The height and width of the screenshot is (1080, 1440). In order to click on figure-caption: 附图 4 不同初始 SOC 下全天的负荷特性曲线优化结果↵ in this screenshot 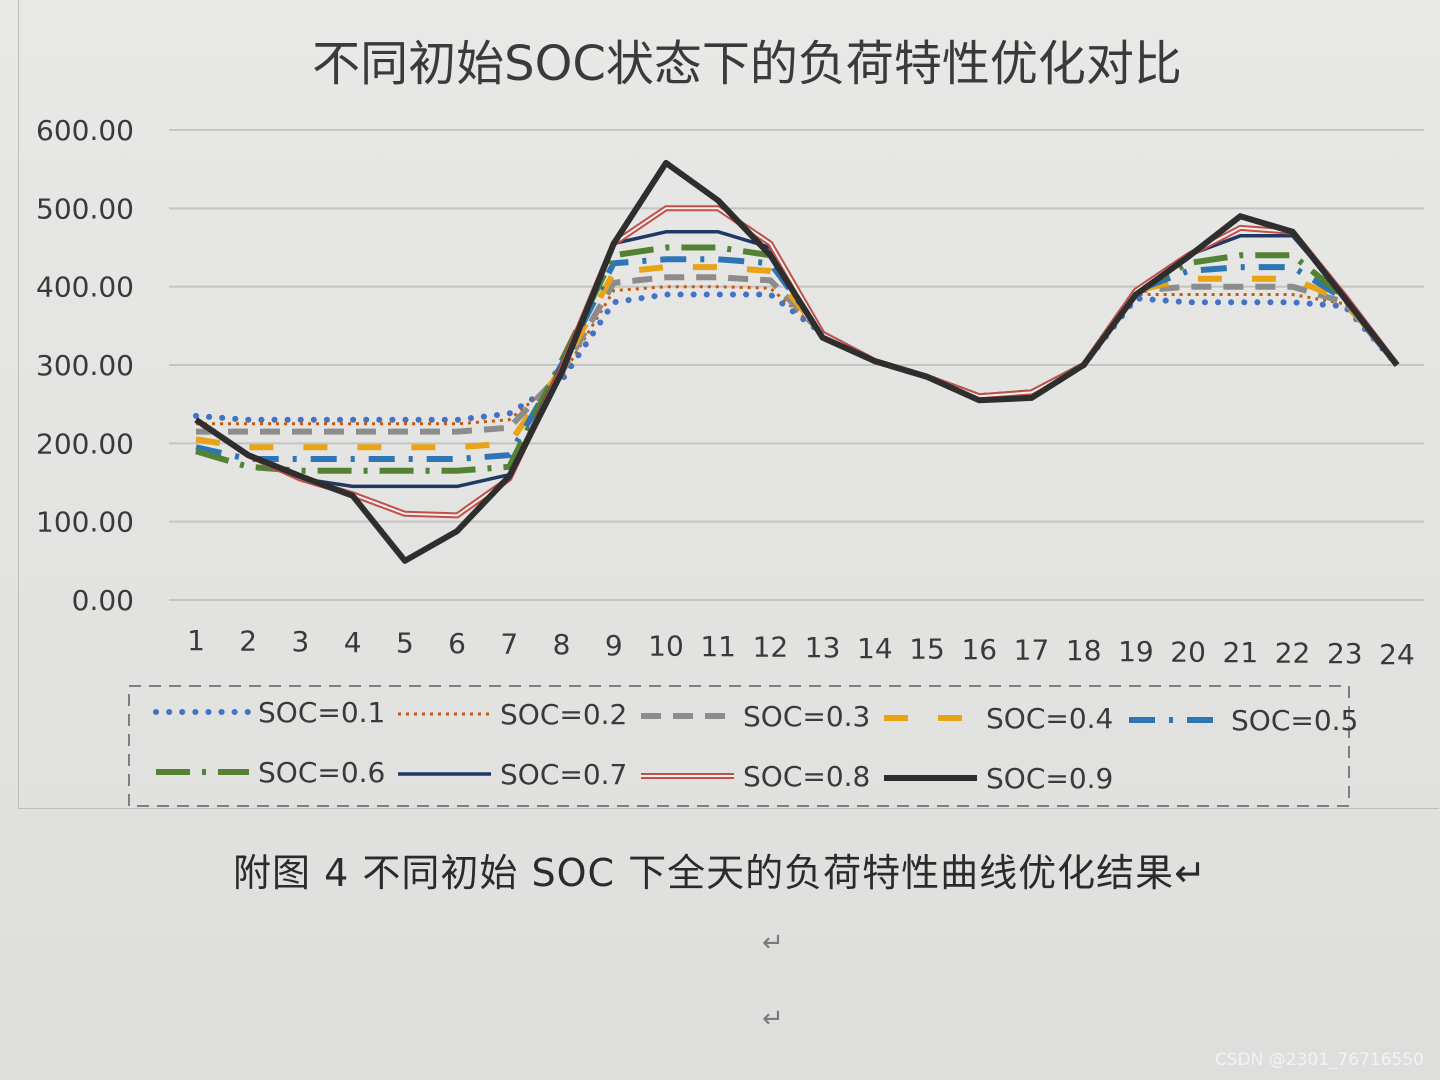, I will do `click(720, 873)`.